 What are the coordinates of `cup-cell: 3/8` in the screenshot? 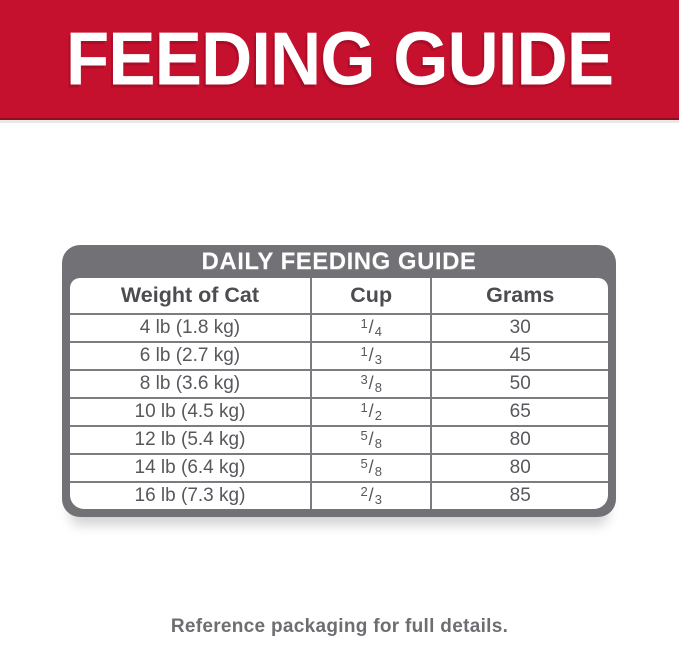 It's located at (370, 384).